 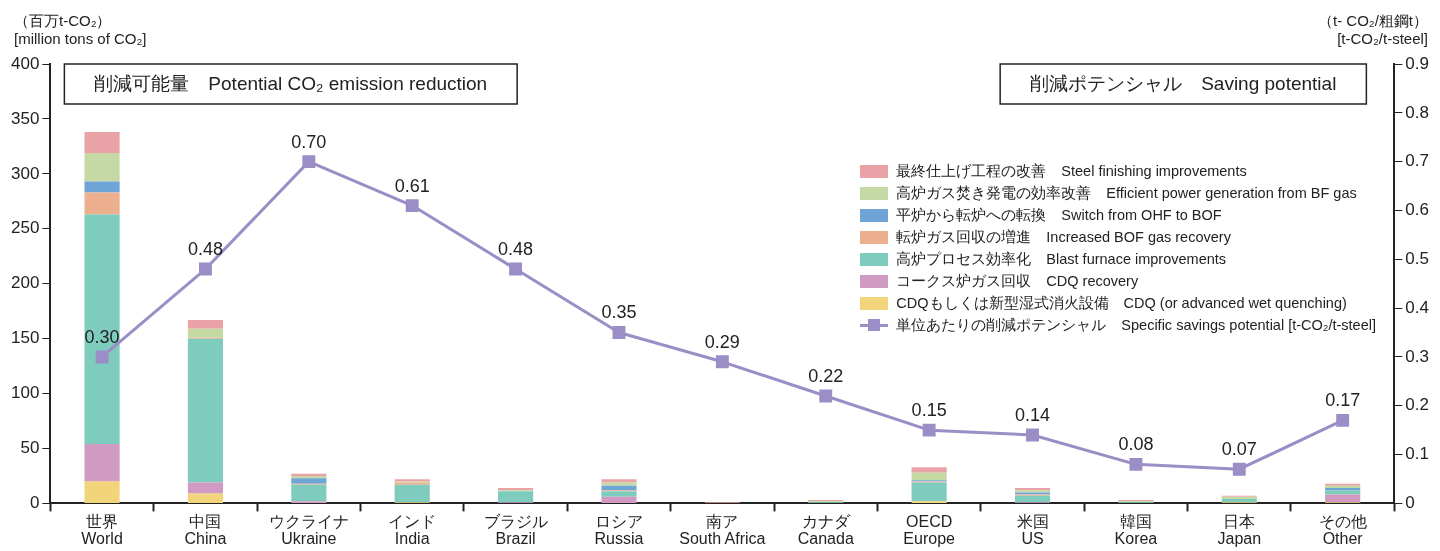 I want to click on x-tick-label: 南ア South Africa, so click(x=722, y=530).